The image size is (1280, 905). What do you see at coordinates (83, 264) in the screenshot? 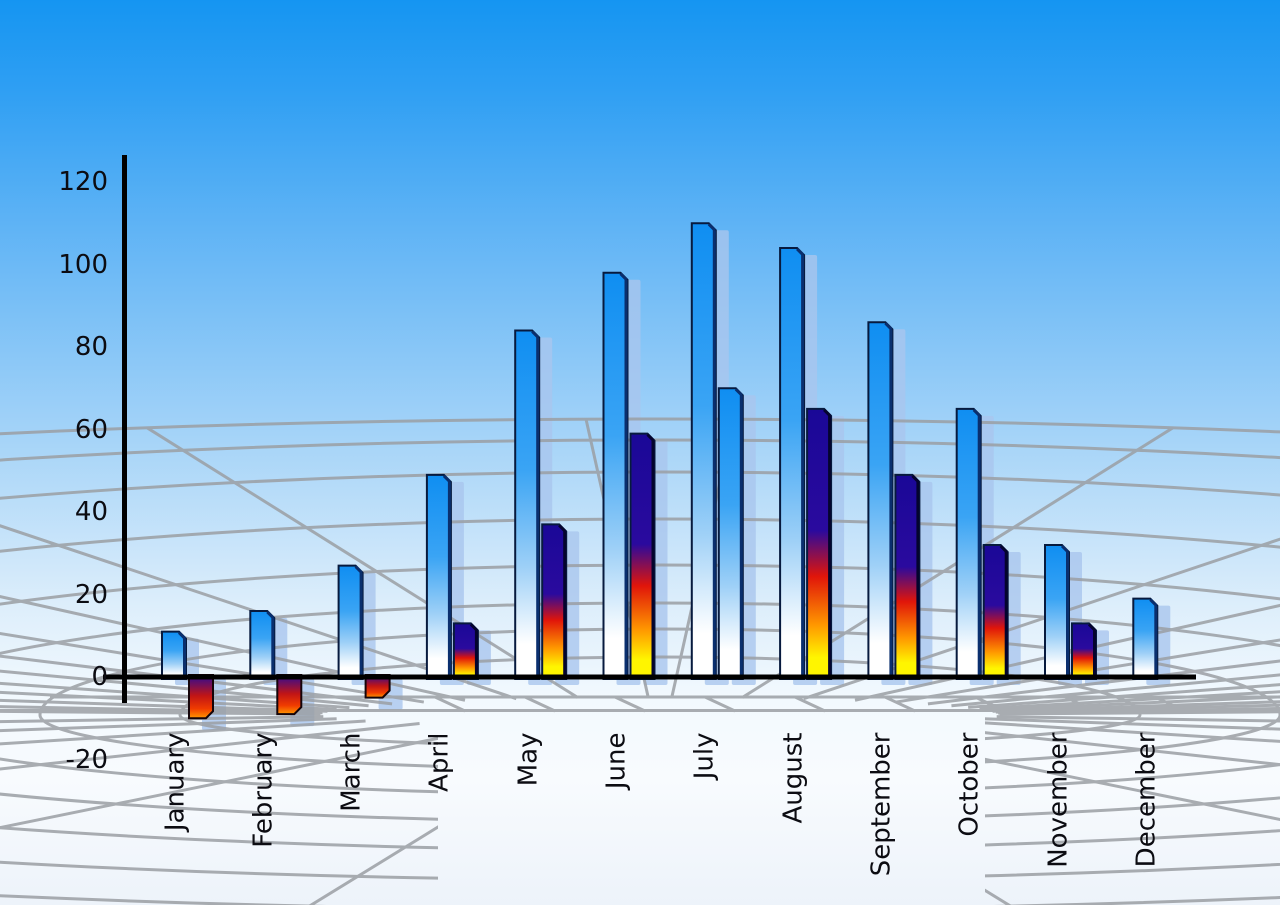
I see `y-tick-label: 100` at bounding box center [83, 264].